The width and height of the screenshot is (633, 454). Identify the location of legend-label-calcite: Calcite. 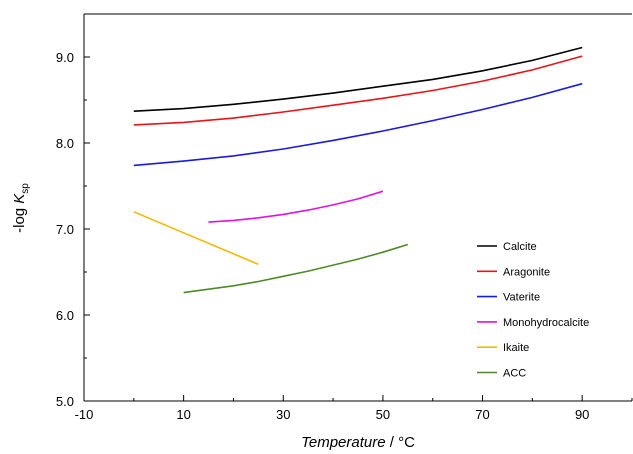
(520, 247).